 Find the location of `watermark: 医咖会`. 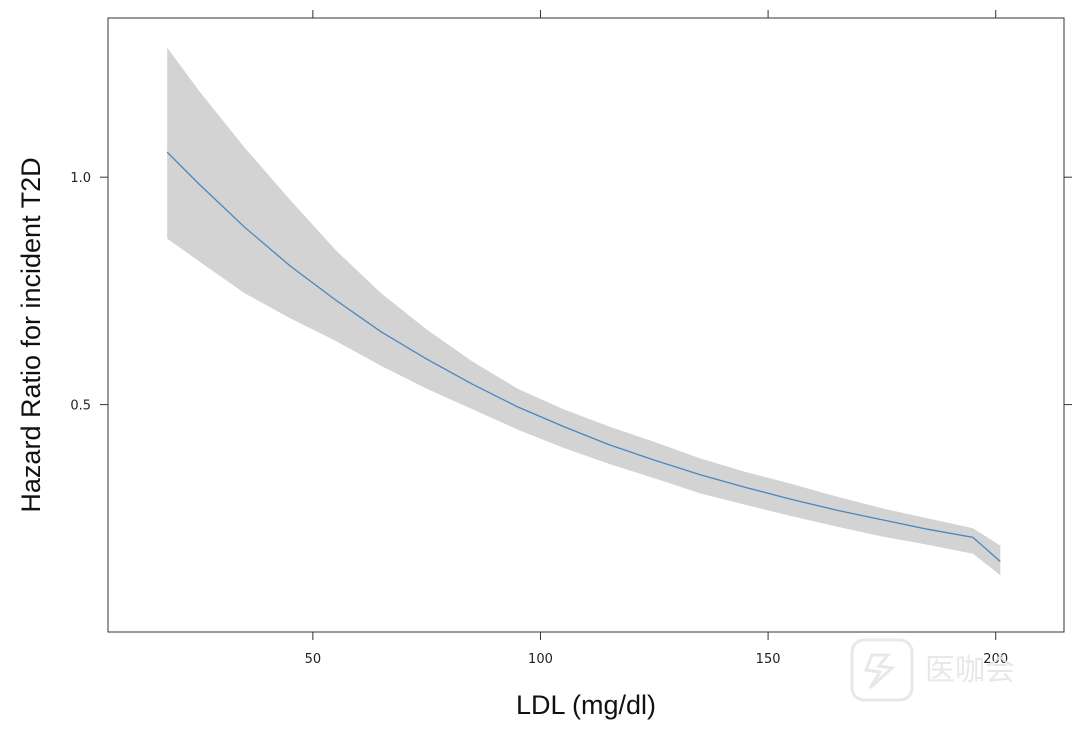

watermark: 医咖会 is located at coordinates (932, 670).